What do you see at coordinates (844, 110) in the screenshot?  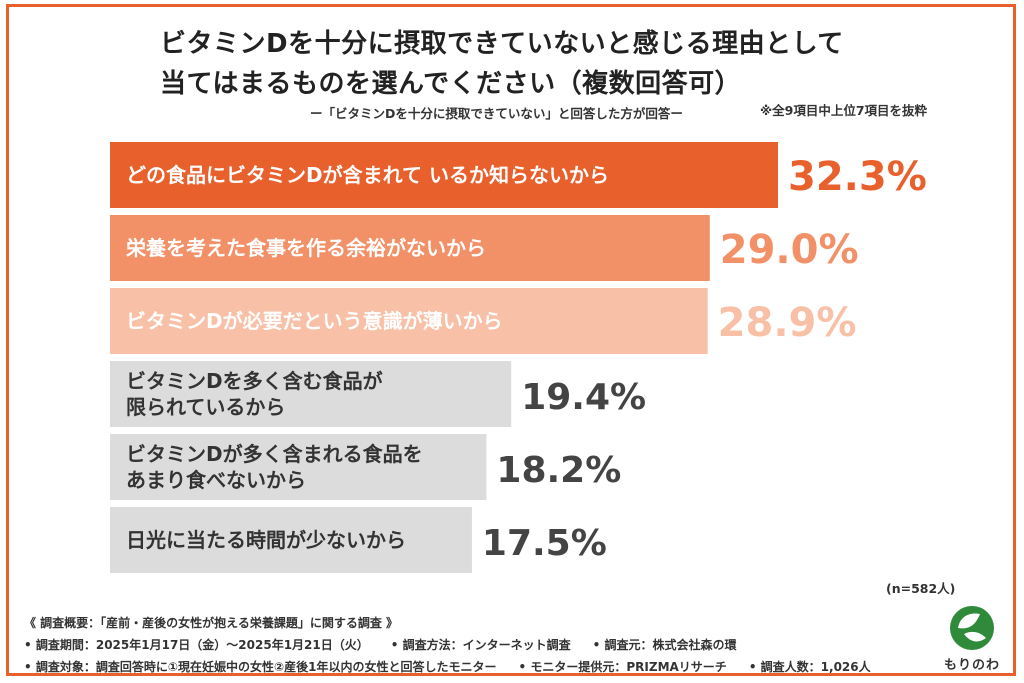 I see `selection-note: ※全9項目中上位7項目を抜粋` at bounding box center [844, 110].